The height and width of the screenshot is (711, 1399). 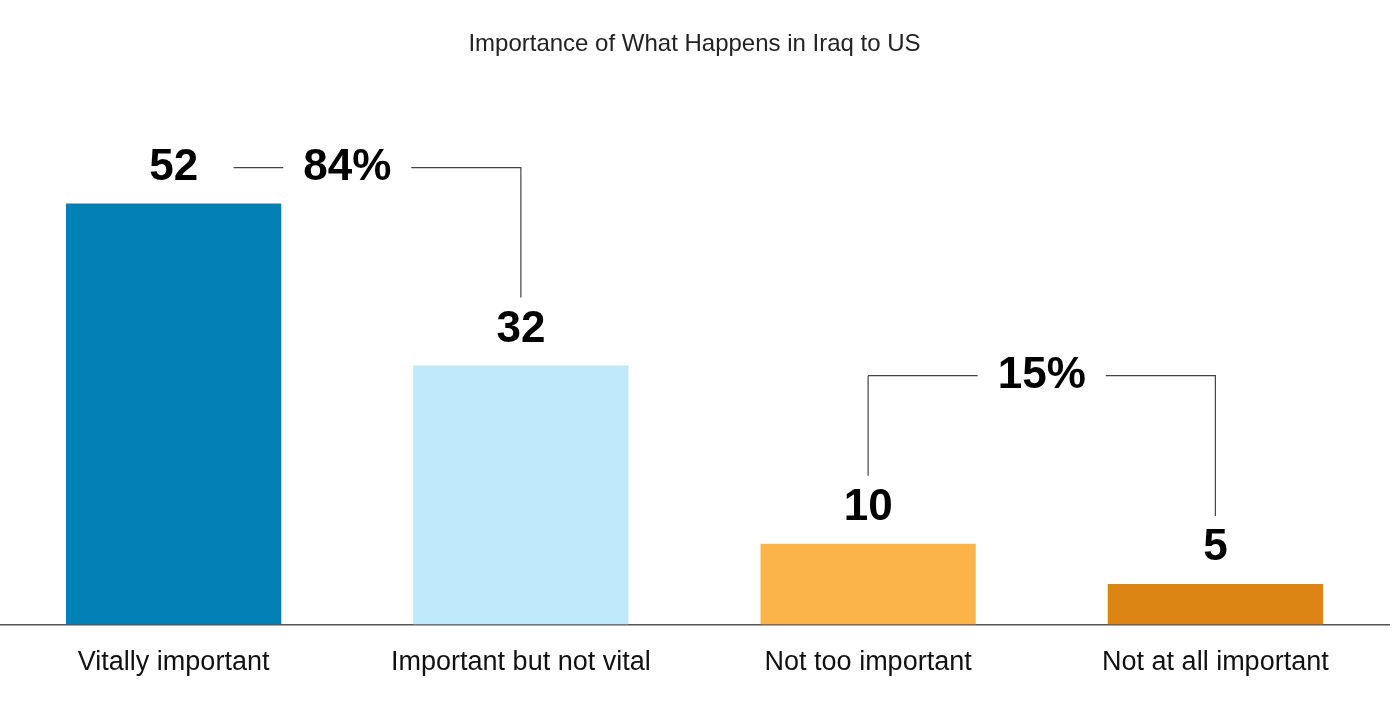 What do you see at coordinates (868, 661) in the screenshot?
I see `x-tick-label: Not too important` at bounding box center [868, 661].